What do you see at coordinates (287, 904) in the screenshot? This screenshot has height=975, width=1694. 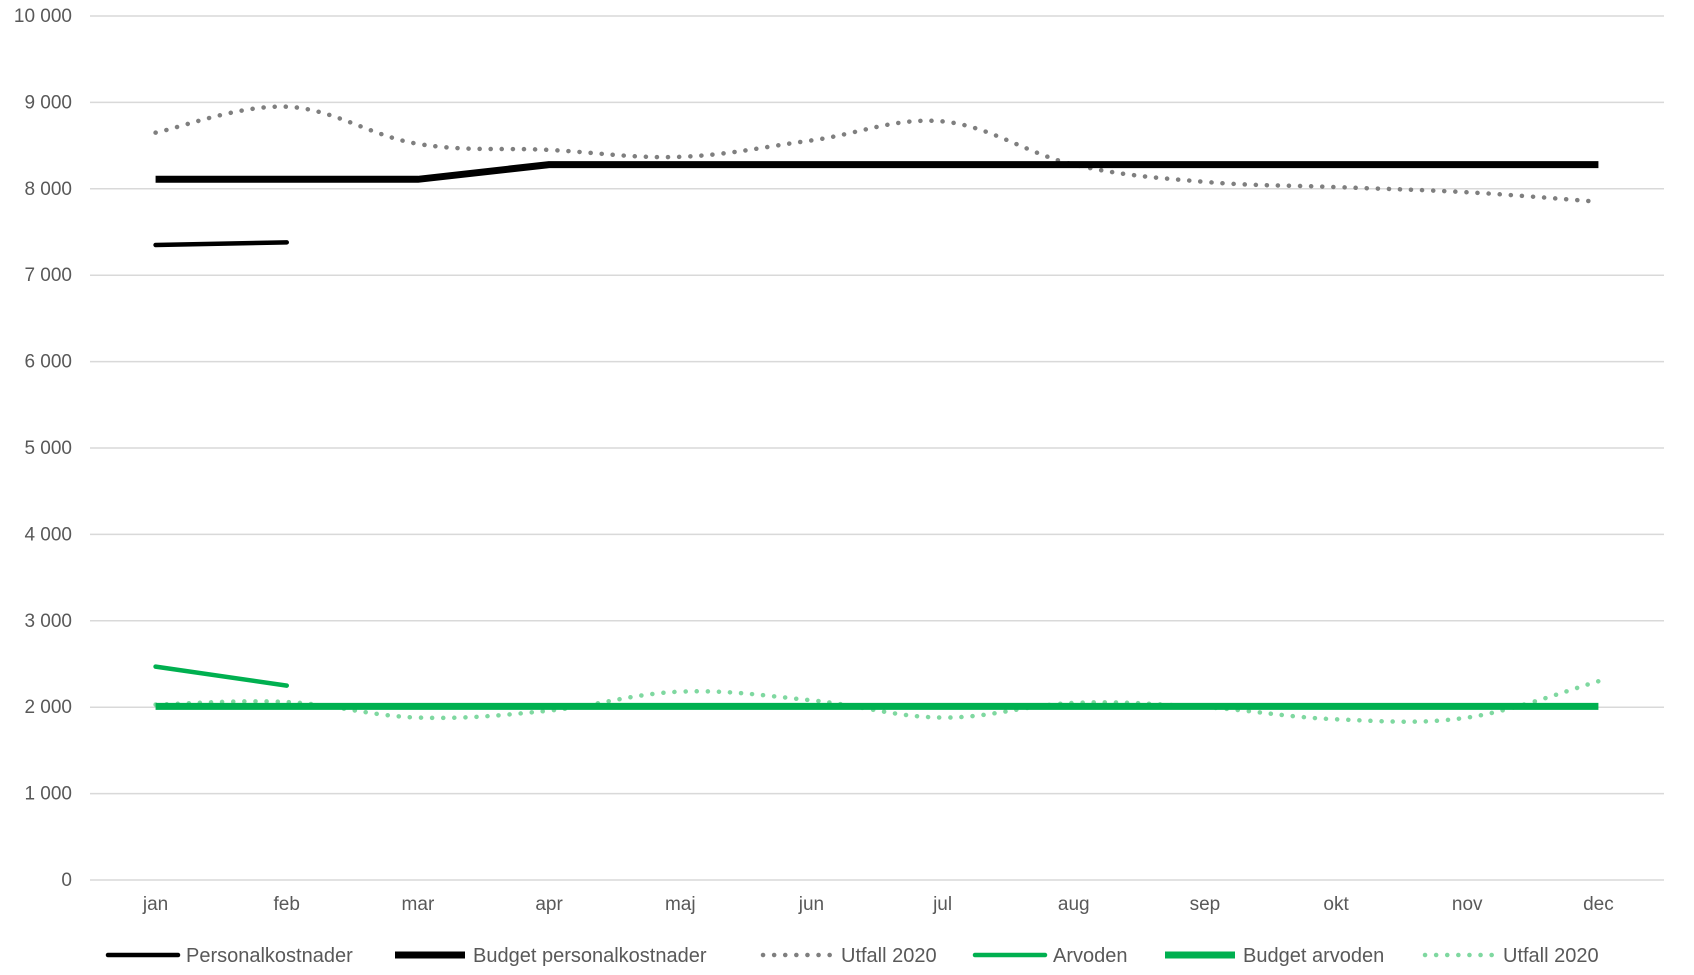 I see `x-tick-label: feb` at bounding box center [287, 904].